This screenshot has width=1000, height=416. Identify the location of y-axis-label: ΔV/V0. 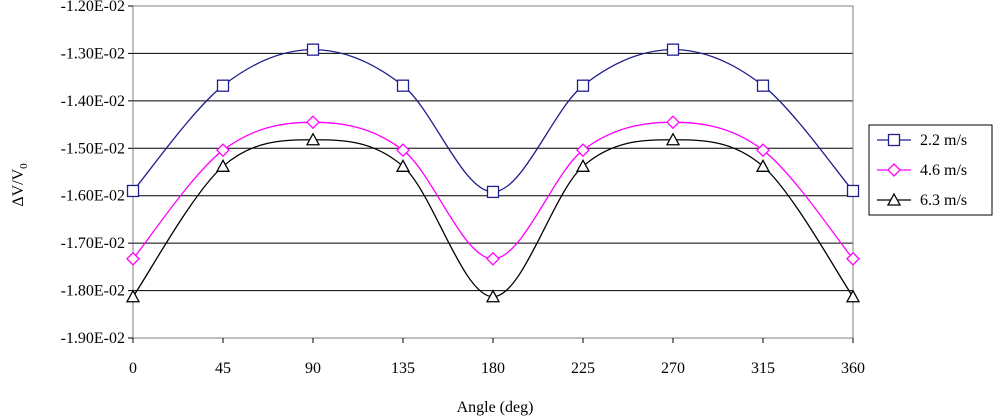
(20, 185).